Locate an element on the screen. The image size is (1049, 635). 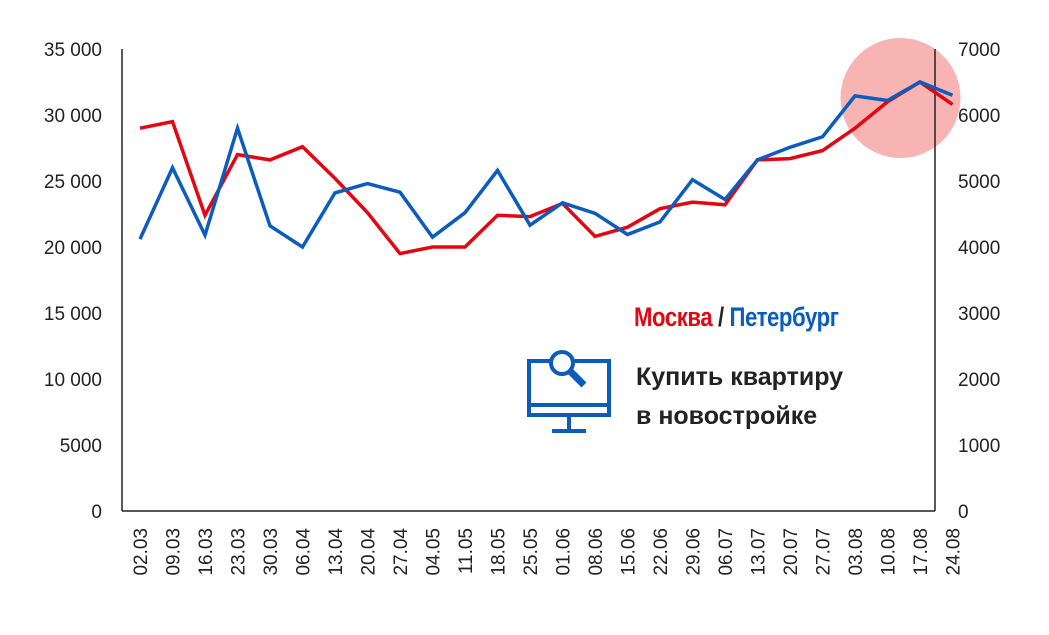
highlight-circle-layer is located at coordinates (900, 98).